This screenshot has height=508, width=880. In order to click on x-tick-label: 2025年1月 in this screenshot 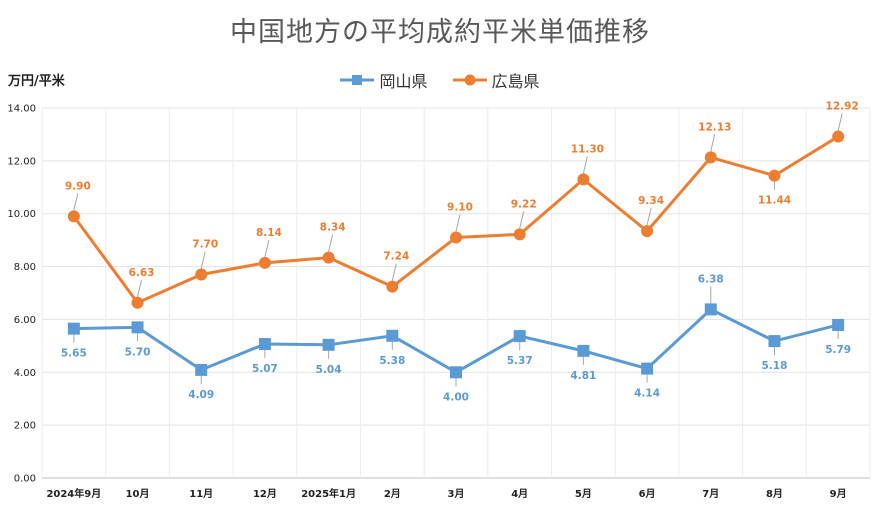, I will do `click(328, 493)`.